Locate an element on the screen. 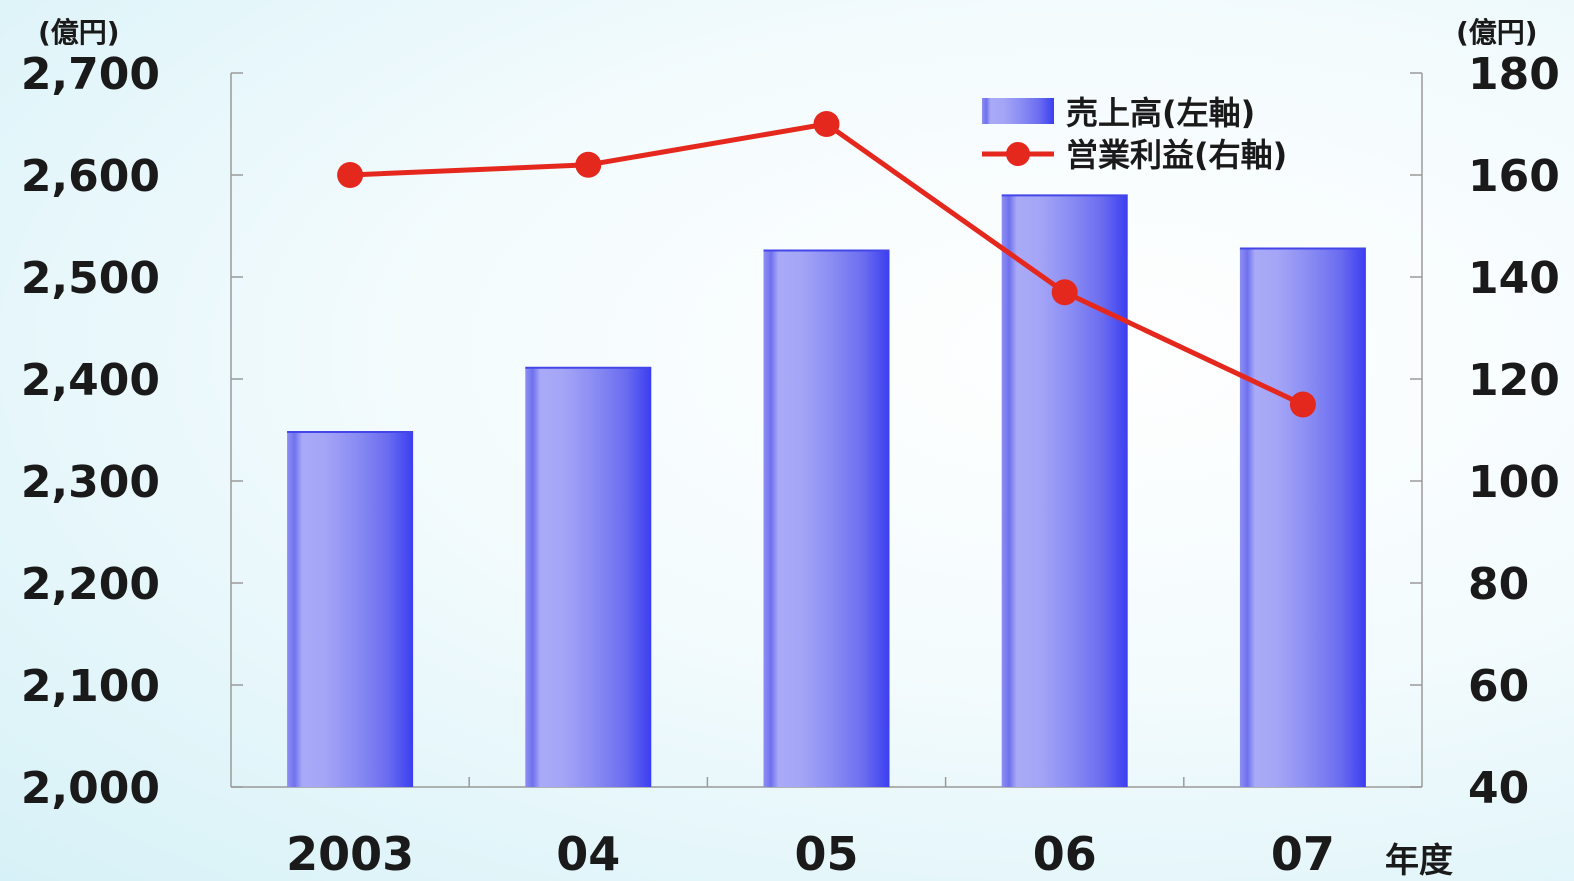 The image size is (1574, 881). legend-bar-label: 売上高(左軸) is located at coordinates (1160, 113).